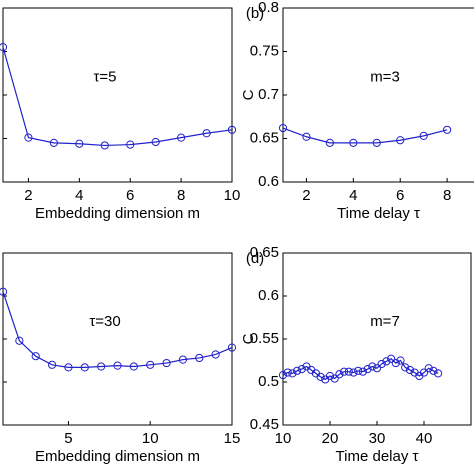 This screenshot has height=474, width=474. Describe the element at coordinates (377, 438) in the screenshot. I see `x-tick-label: 30` at that location.